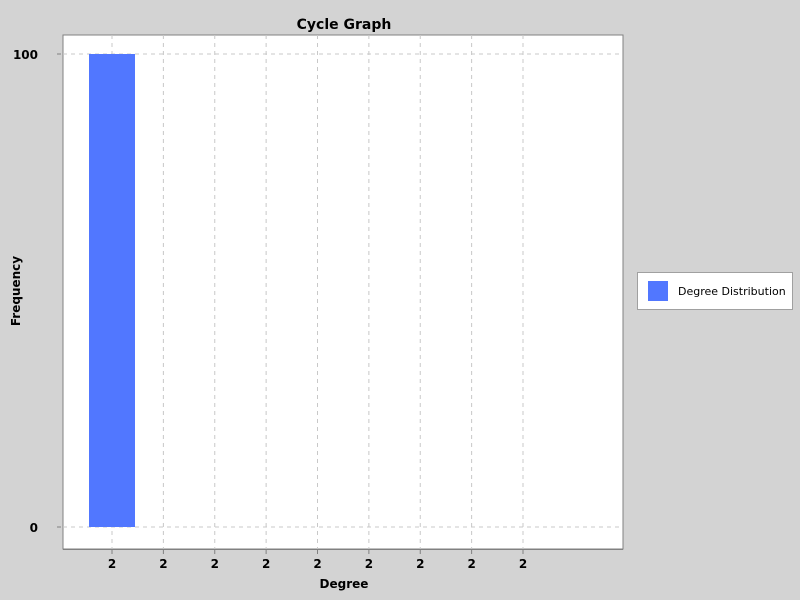  I want to click on bar, so click(112, 290).